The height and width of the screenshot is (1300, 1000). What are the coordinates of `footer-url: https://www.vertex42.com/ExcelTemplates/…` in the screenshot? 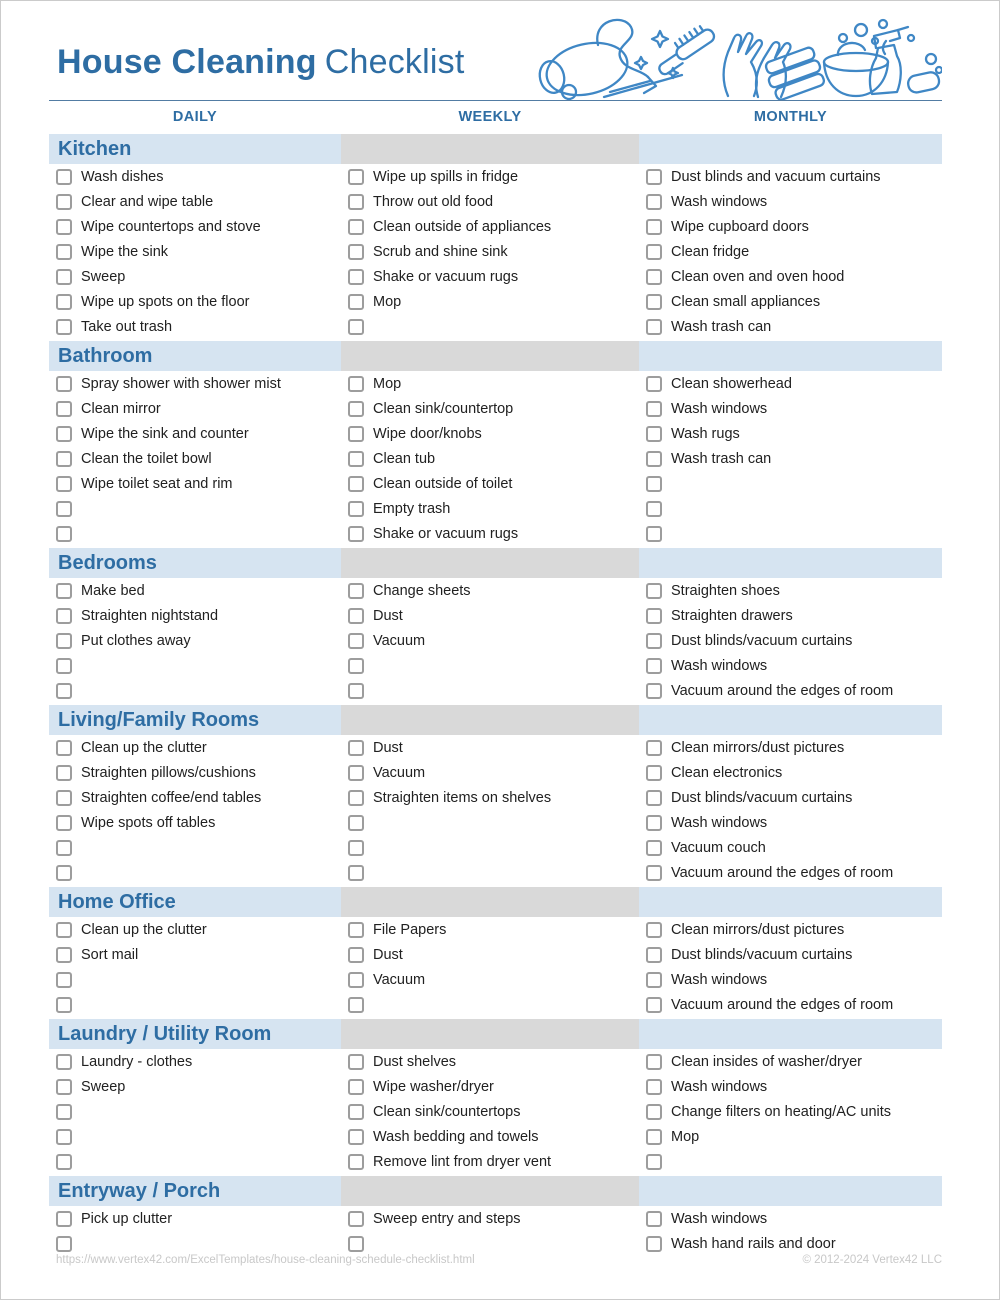 It's located at (265, 1260).